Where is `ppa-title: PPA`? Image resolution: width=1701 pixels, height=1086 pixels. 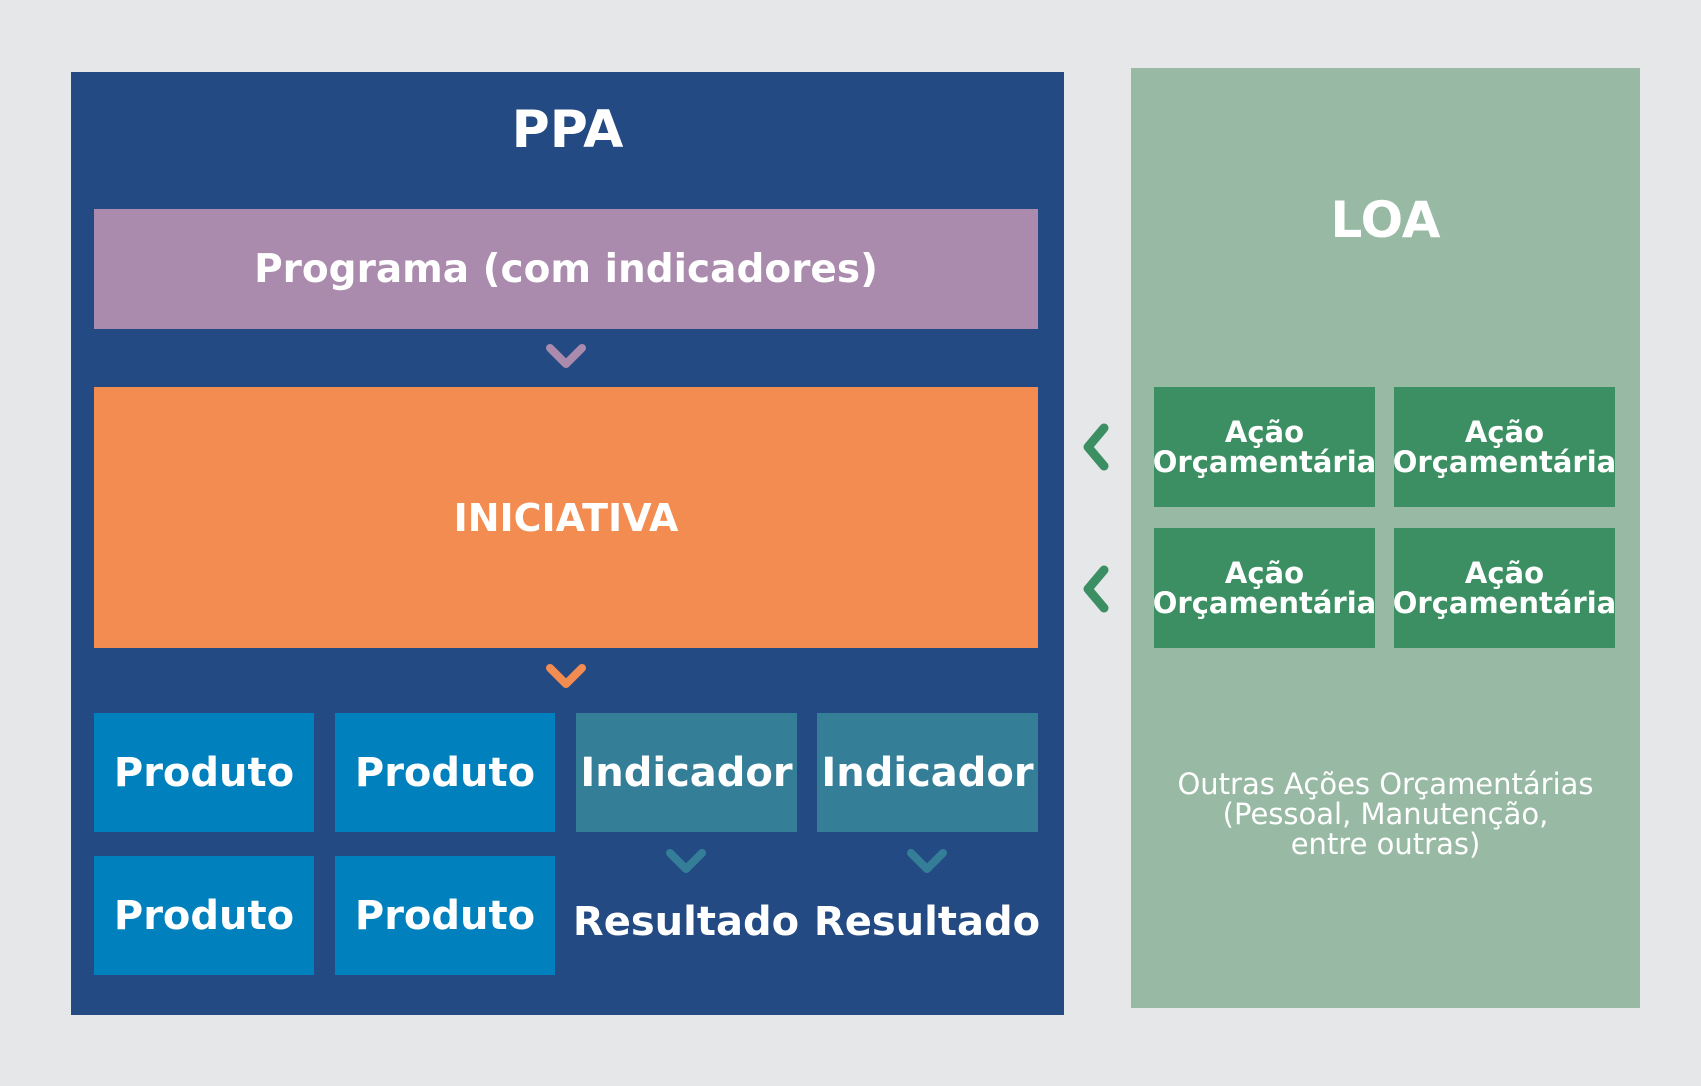
ppa-title: PPA is located at coordinates (567, 130).